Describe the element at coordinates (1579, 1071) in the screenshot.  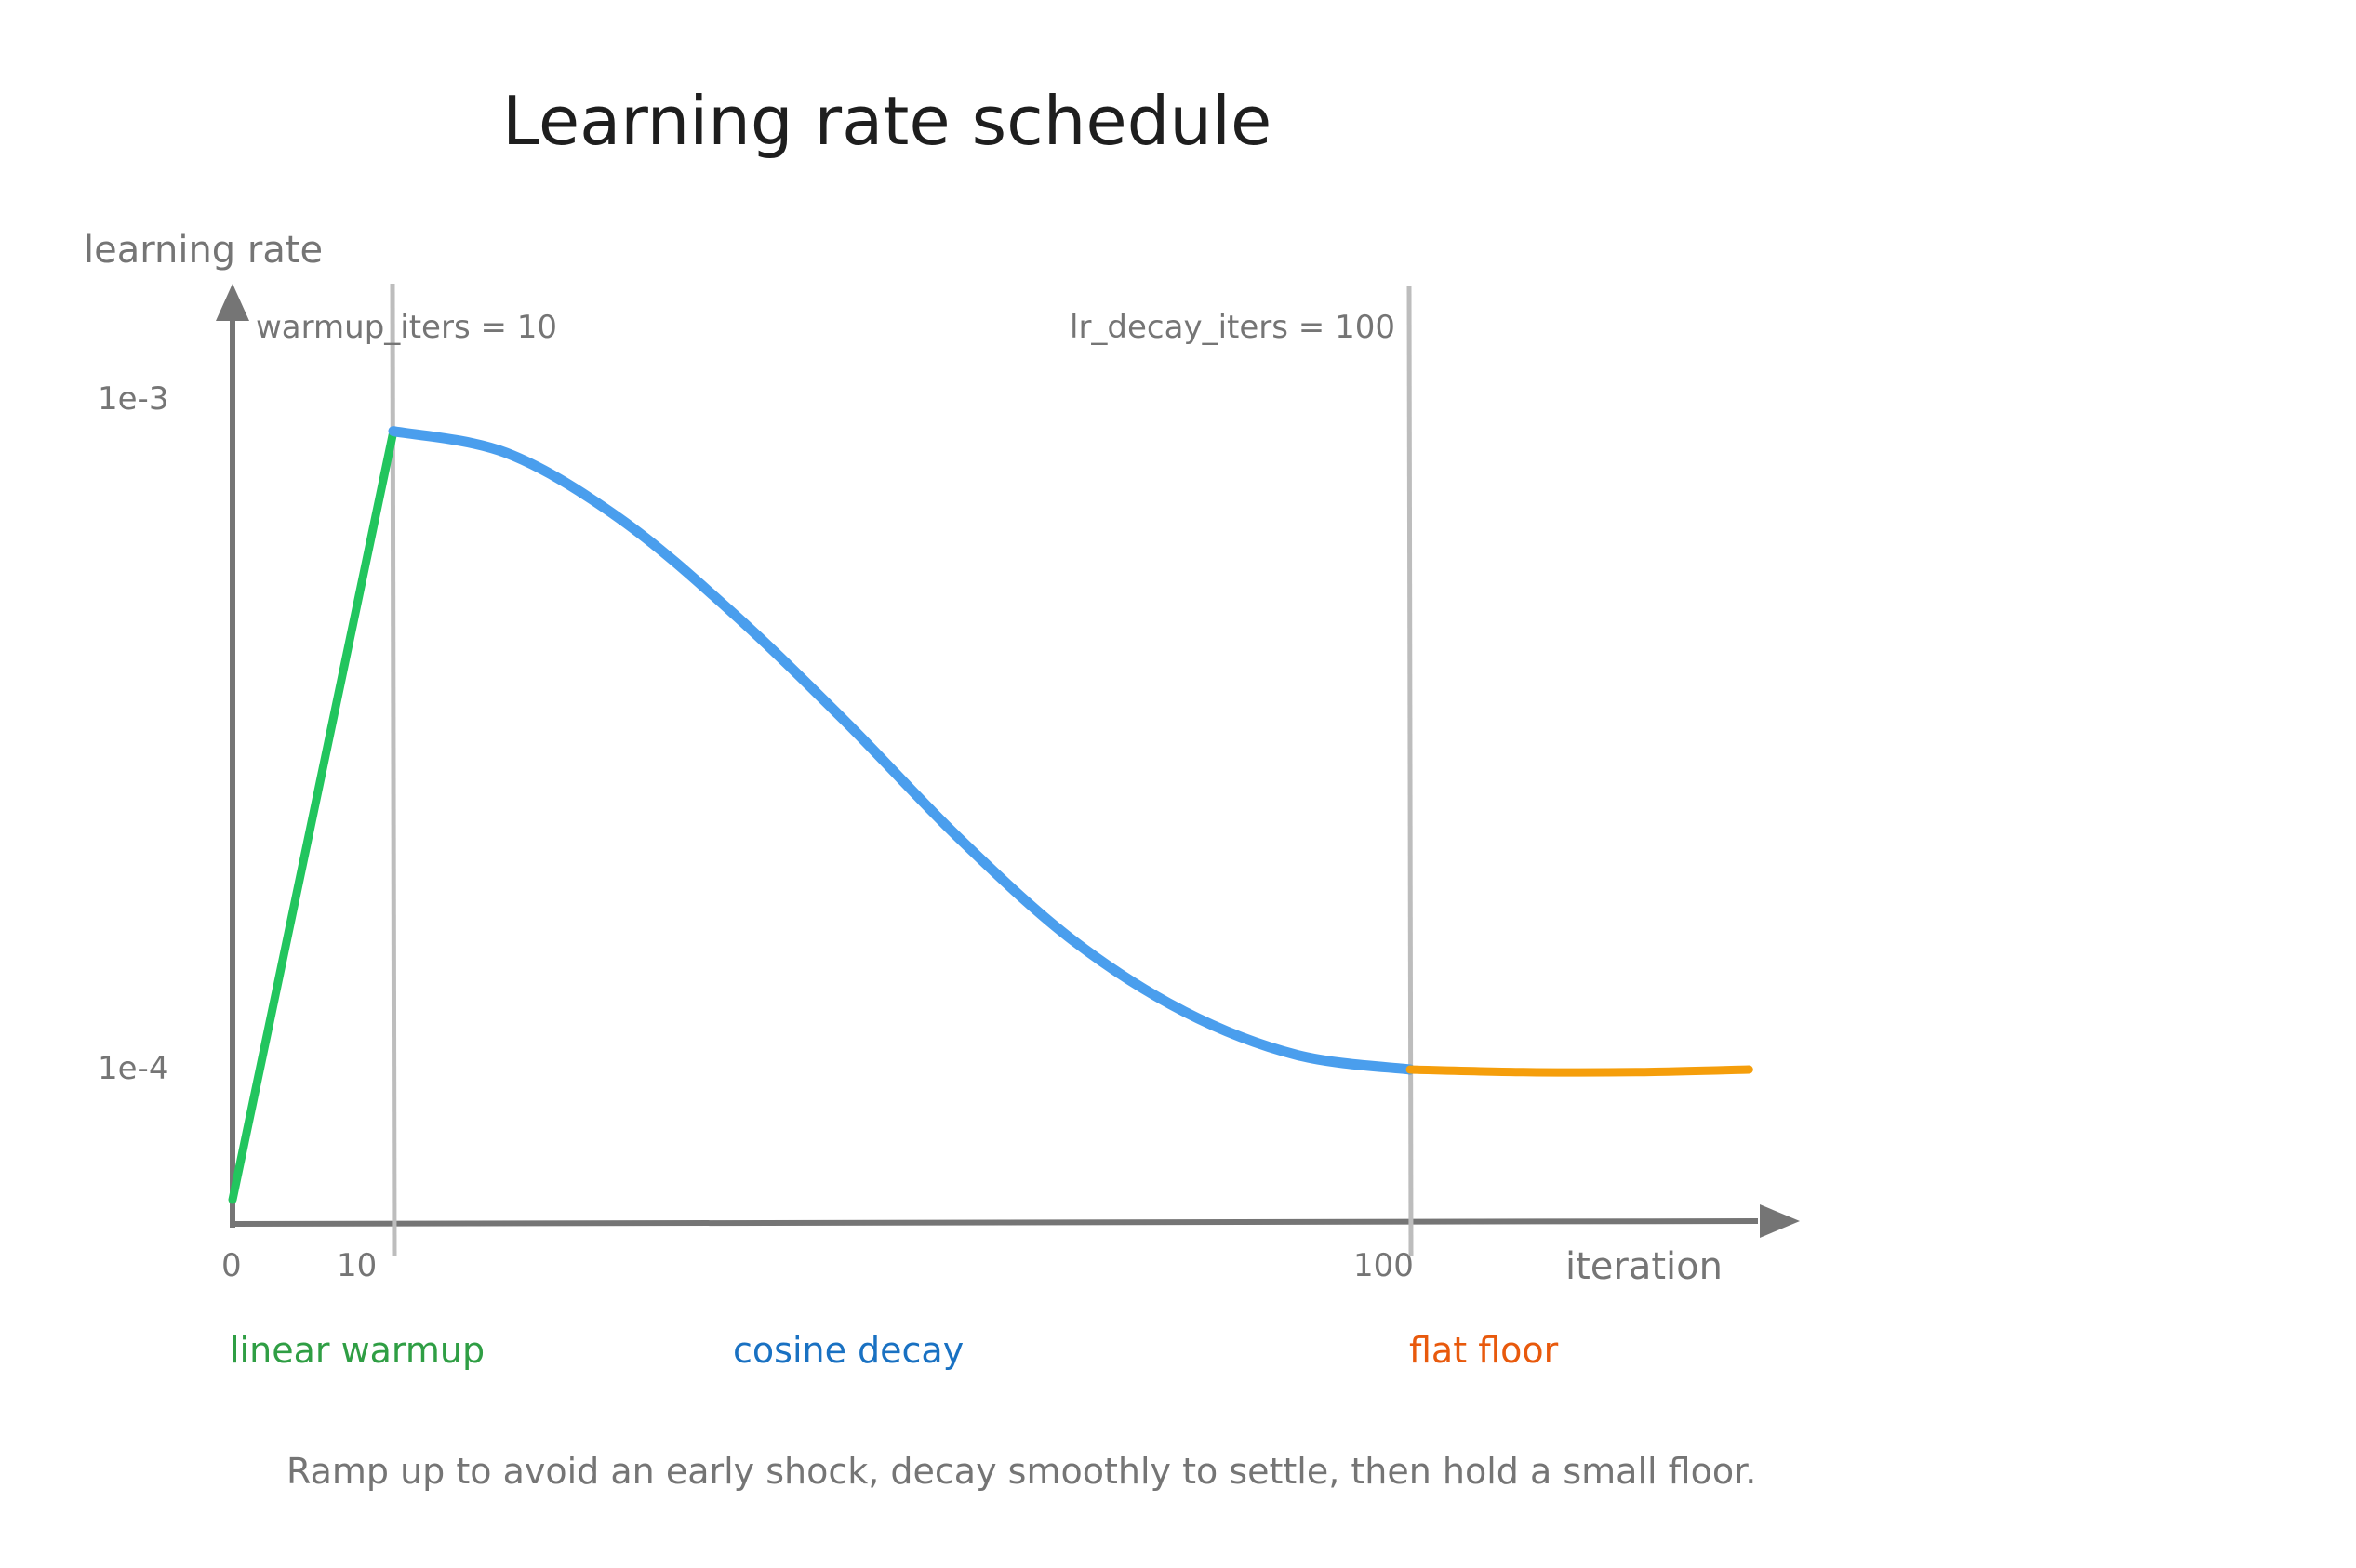
I see `series-flat-floor` at that location.